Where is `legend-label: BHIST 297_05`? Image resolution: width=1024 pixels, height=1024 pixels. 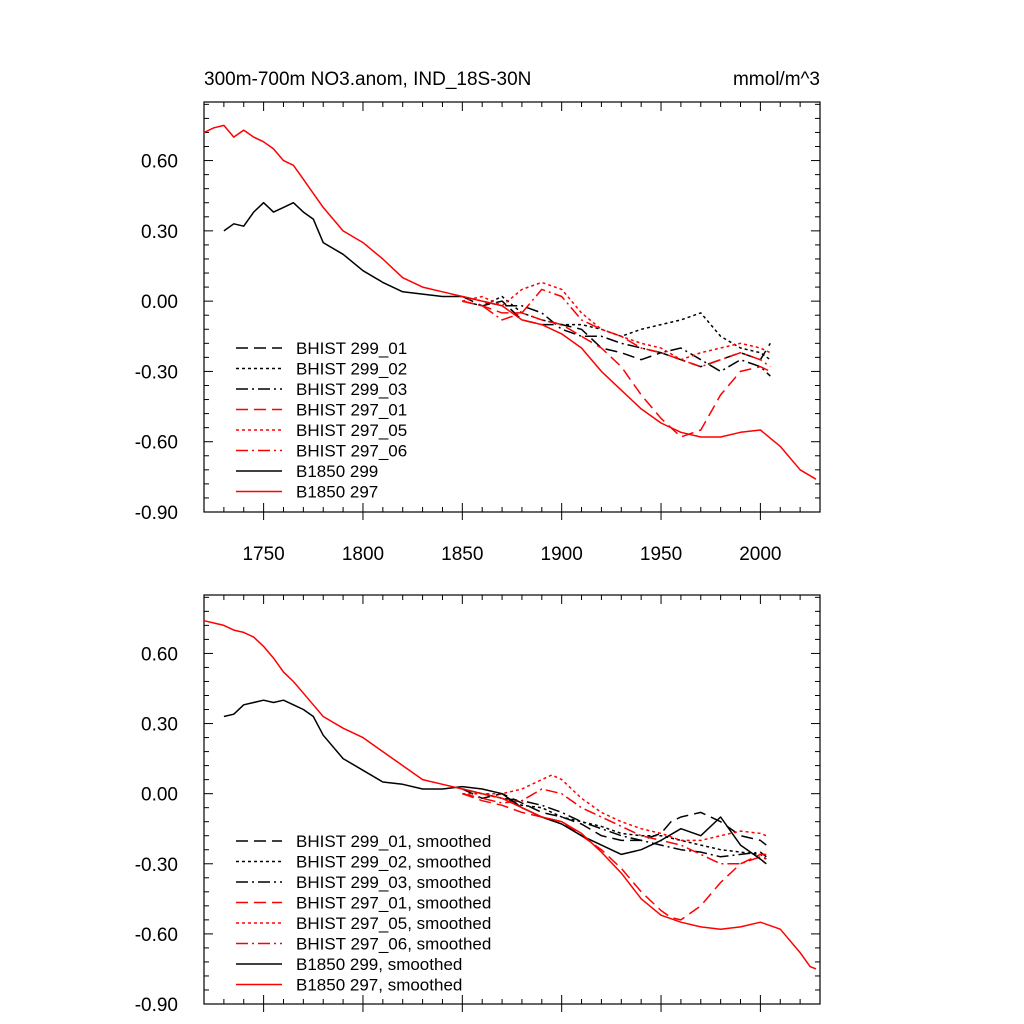 legend-label: BHIST 297_05 is located at coordinates (351, 430).